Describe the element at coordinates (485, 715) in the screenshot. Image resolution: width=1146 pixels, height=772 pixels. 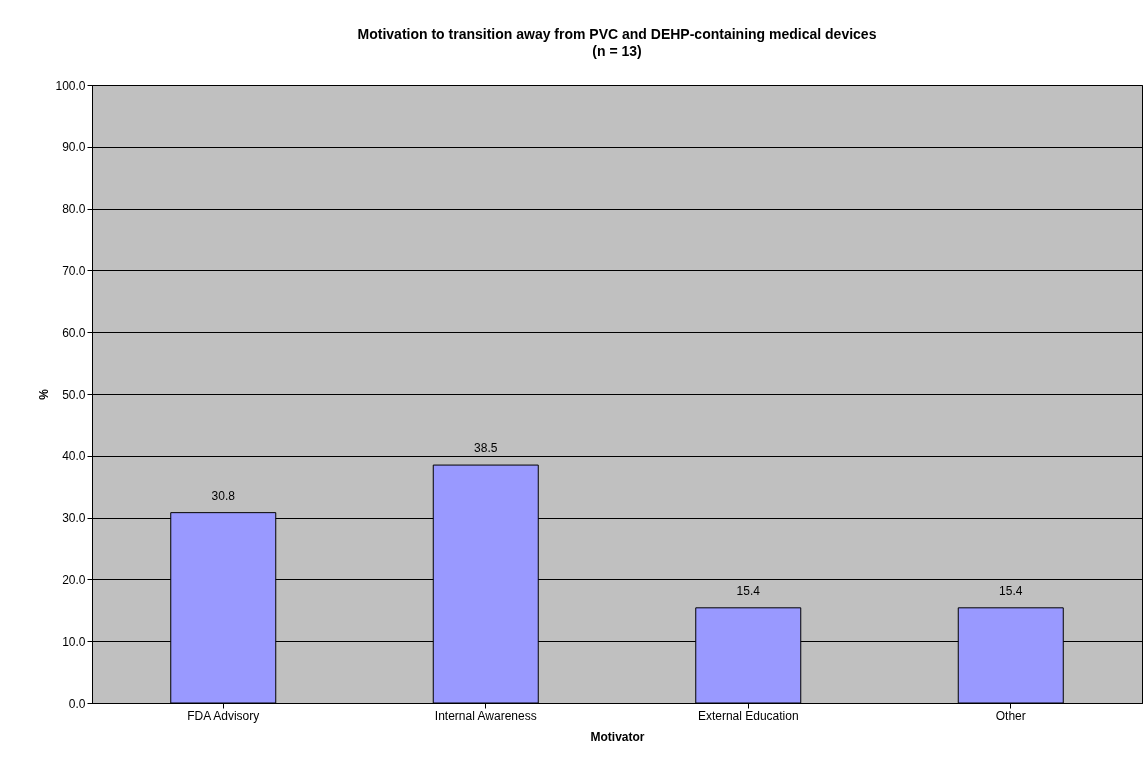
I see `x-tick-label: Internal Awareness` at that location.